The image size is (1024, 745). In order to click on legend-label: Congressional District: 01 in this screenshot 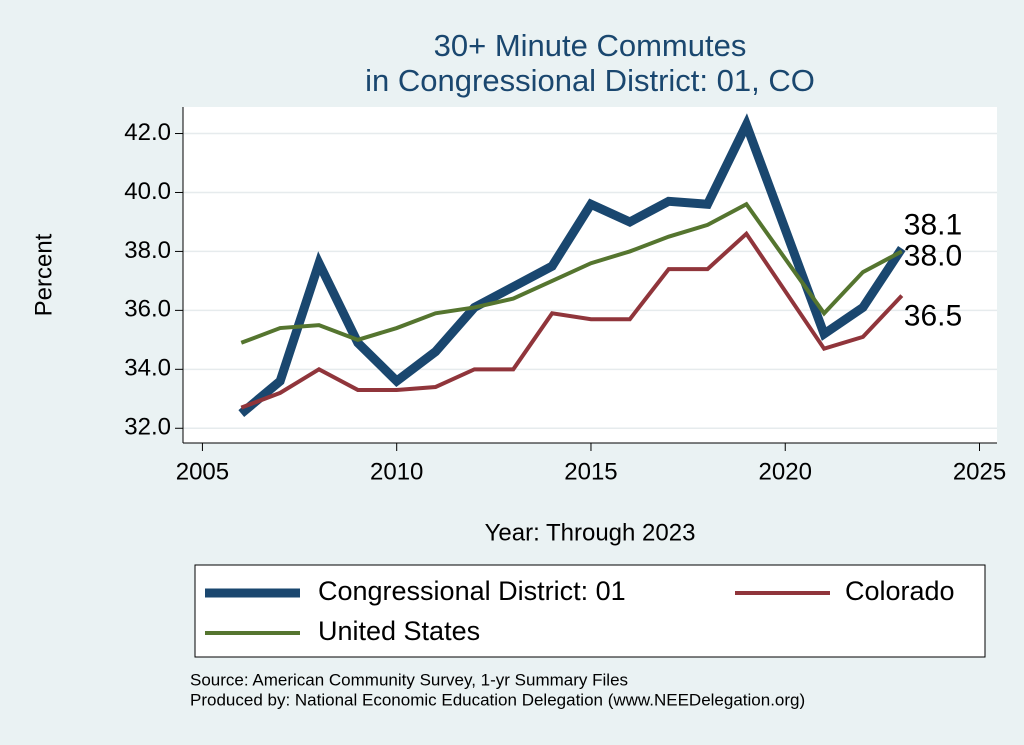, I will do `click(472, 591)`.